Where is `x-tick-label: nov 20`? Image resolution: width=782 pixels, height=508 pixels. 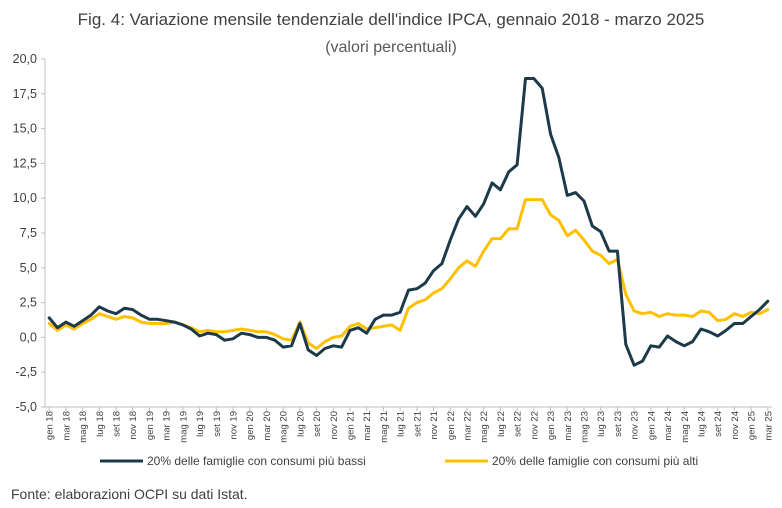
x-tick-label: nov 20 is located at coordinates (334, 425).